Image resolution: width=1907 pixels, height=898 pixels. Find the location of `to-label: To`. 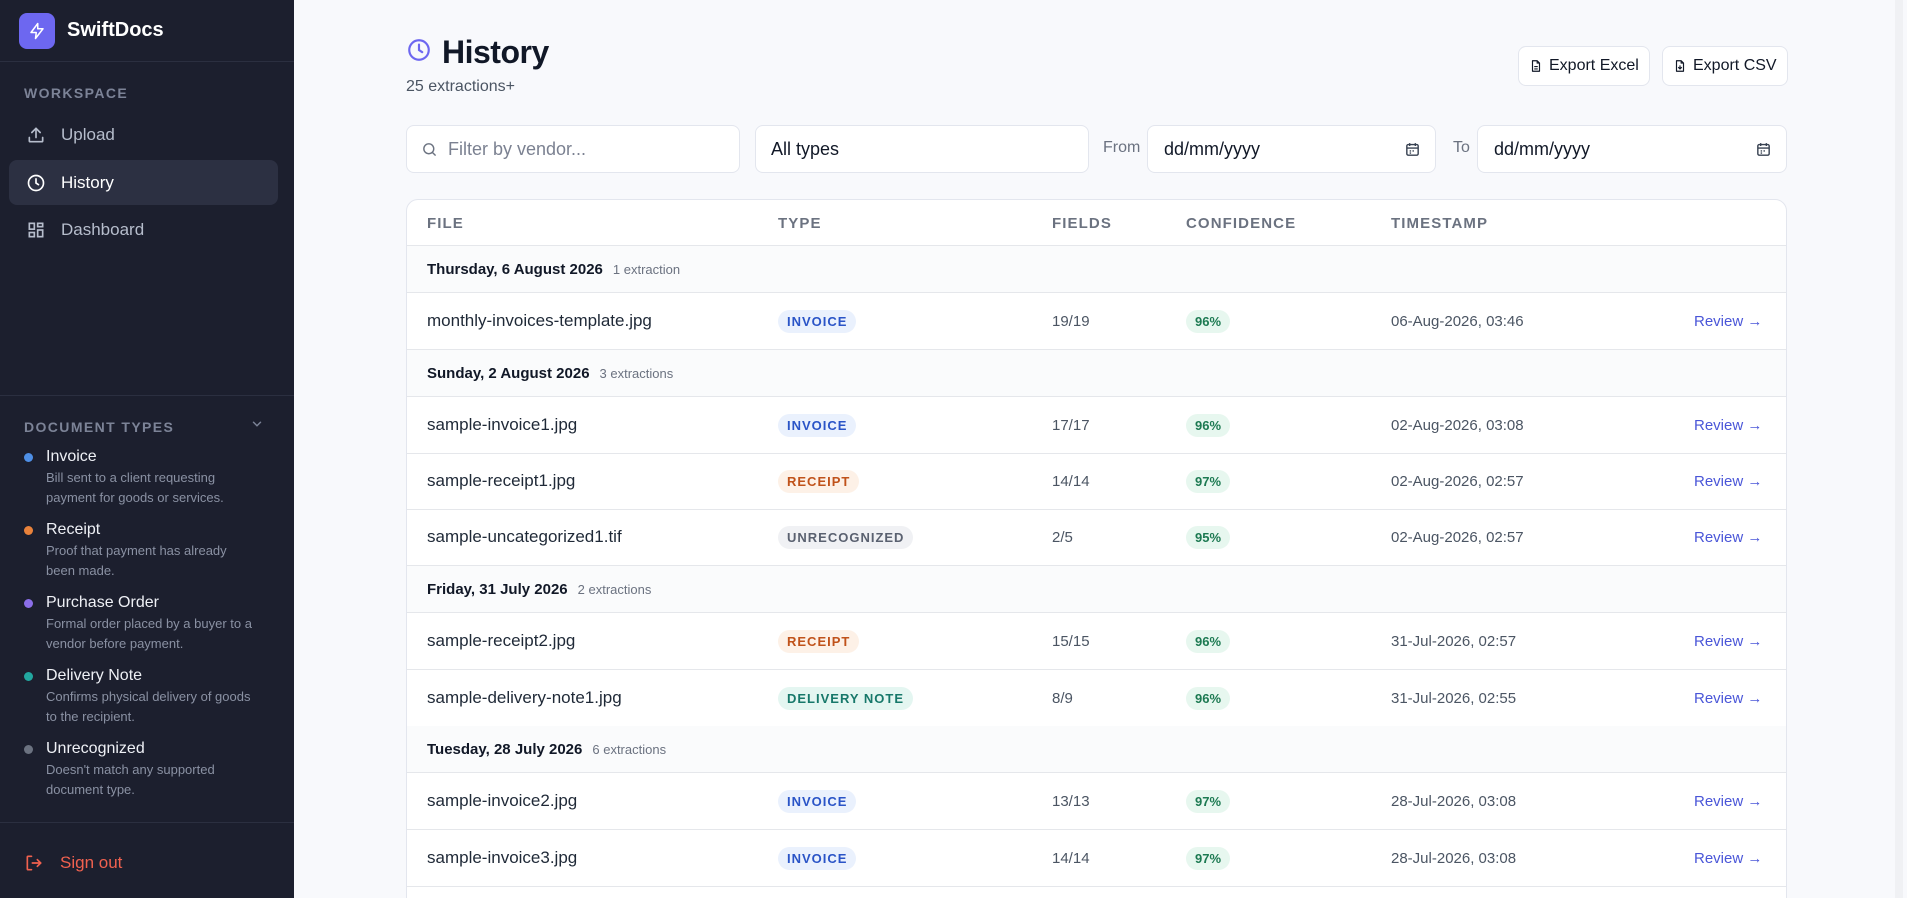

to-label: To is located at coordinates (1461, 147).